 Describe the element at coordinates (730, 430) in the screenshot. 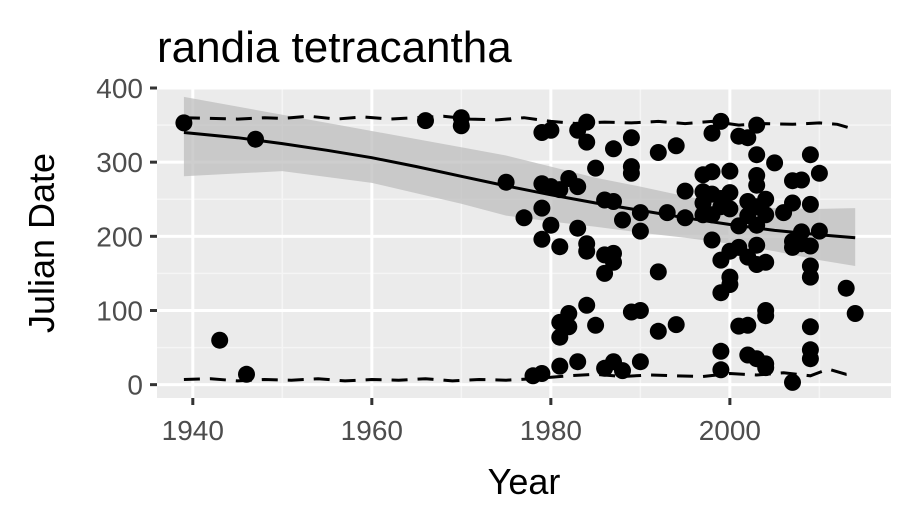

I see `x-tick-label: 2000` at that location.